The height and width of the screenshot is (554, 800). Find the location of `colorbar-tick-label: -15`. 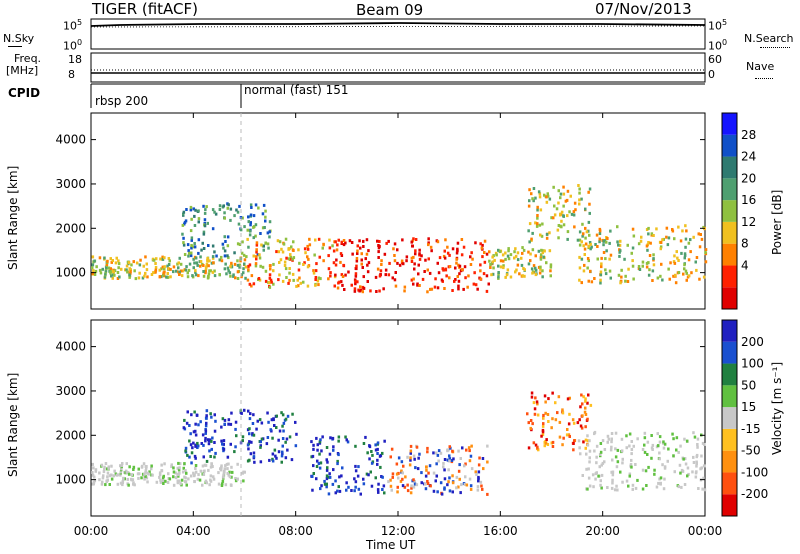

colorbar-tick-label: -15 is located at coordinates (751, 429).